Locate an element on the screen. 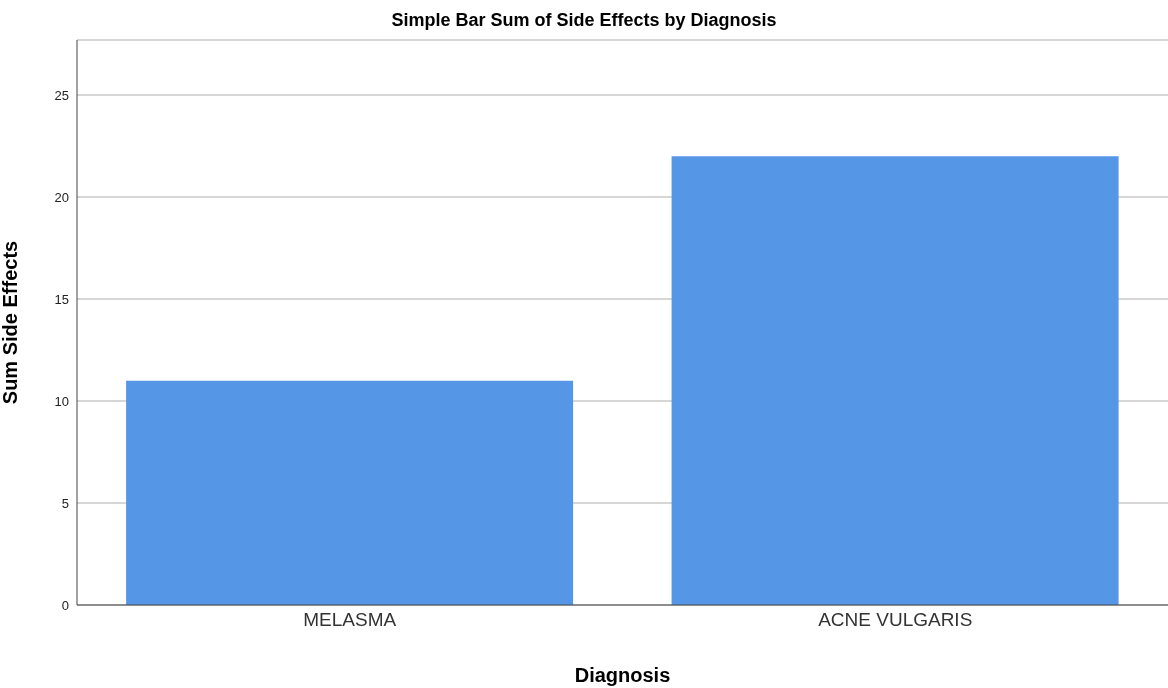 Image resolution: width=1168 pixels, height=688 pixels. y-tick-label: 5 is located at coordinates (65, 503).